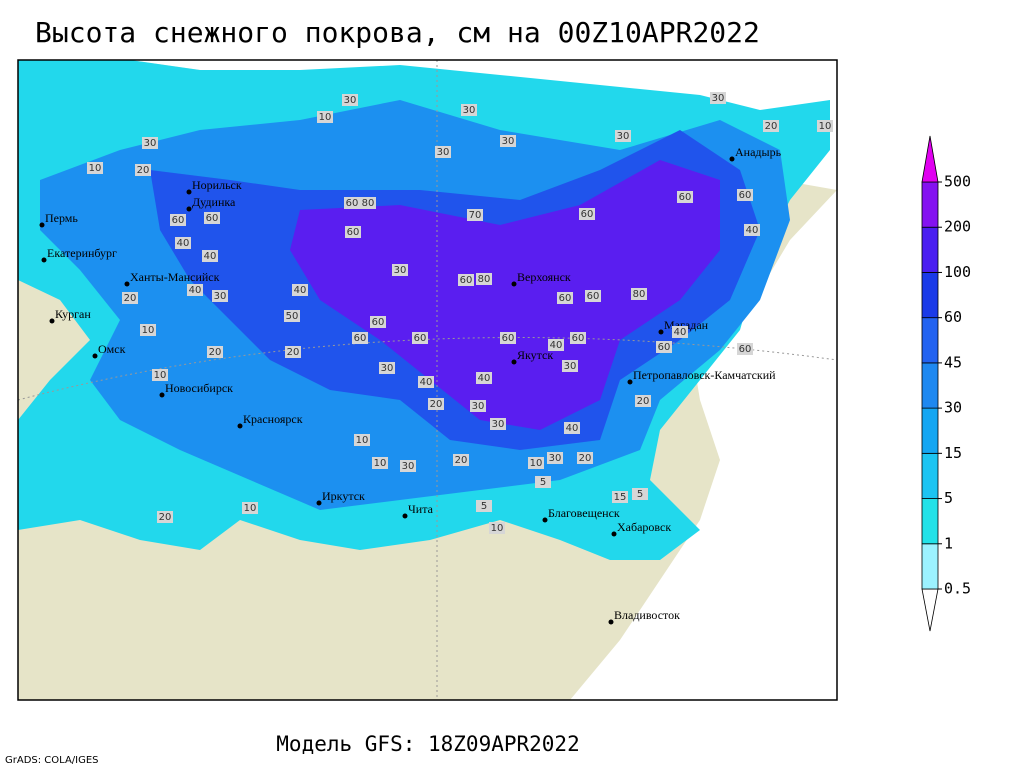 The image size is (1024, 772). I want to click on contour-label: 80, so click(639, 294).